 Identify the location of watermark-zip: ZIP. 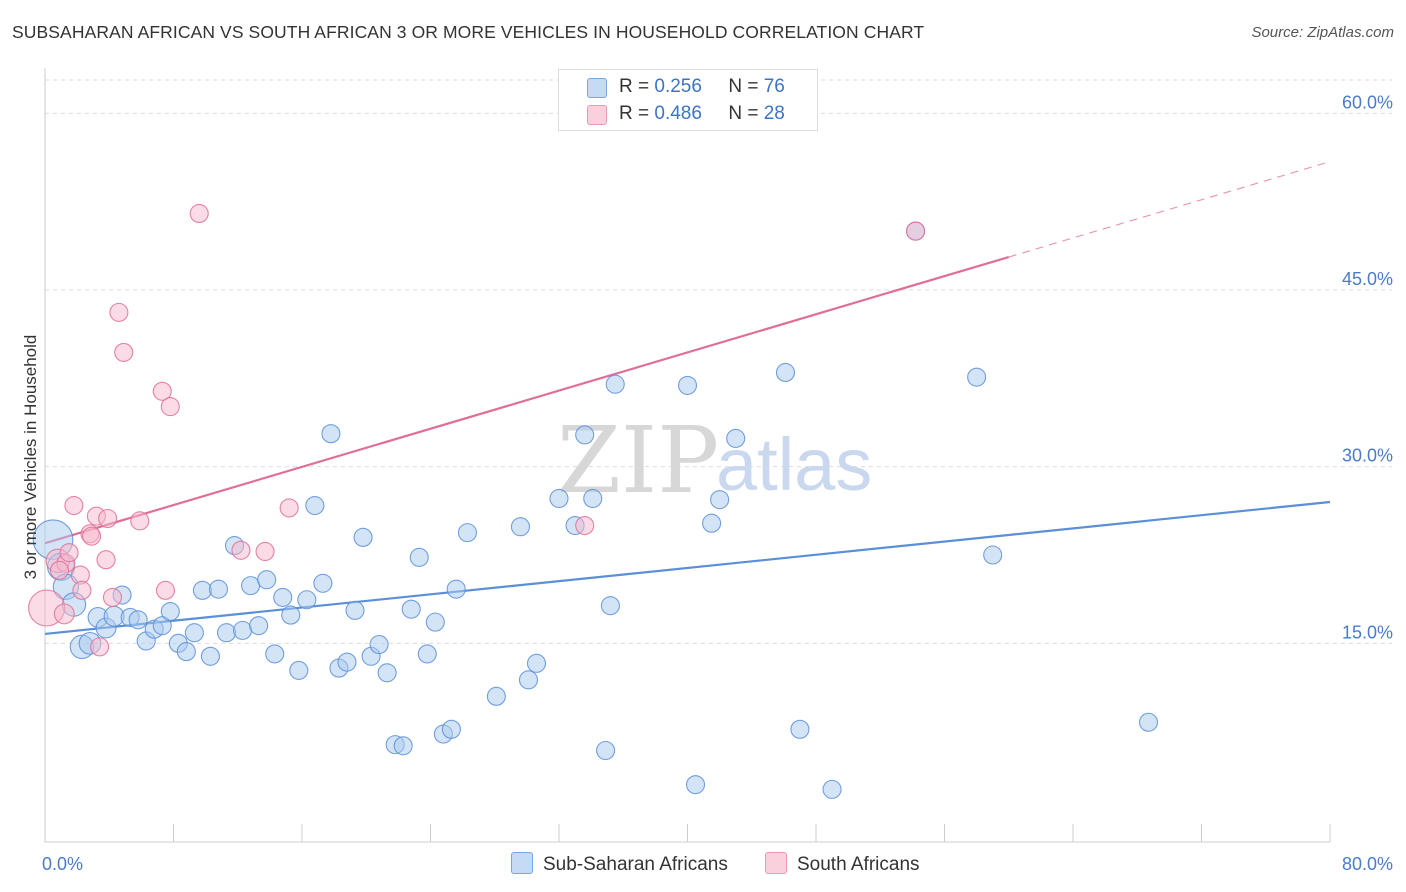
(638, 460).